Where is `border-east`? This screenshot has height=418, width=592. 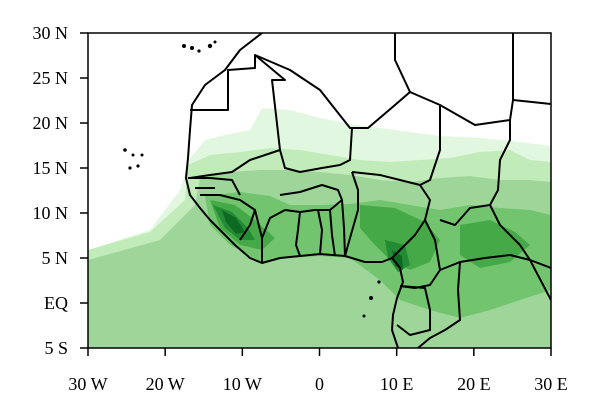
border-east is located at coordinates (520, 252).